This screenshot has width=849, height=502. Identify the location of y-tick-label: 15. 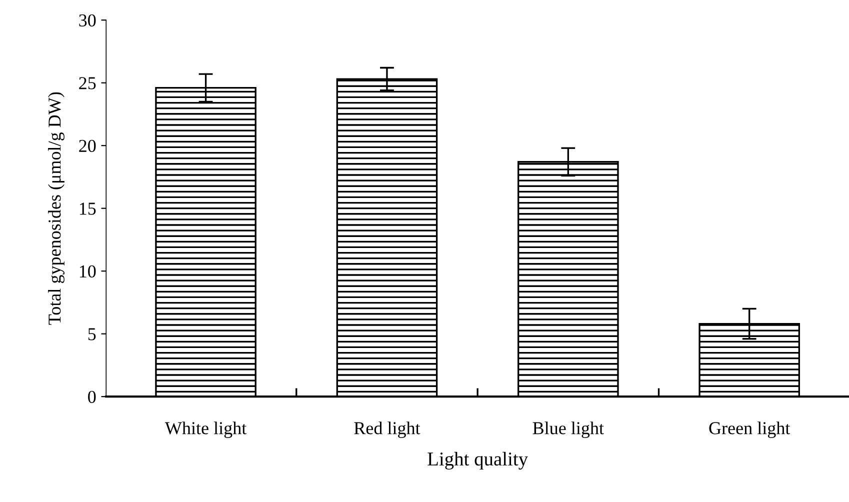
(88, 208).